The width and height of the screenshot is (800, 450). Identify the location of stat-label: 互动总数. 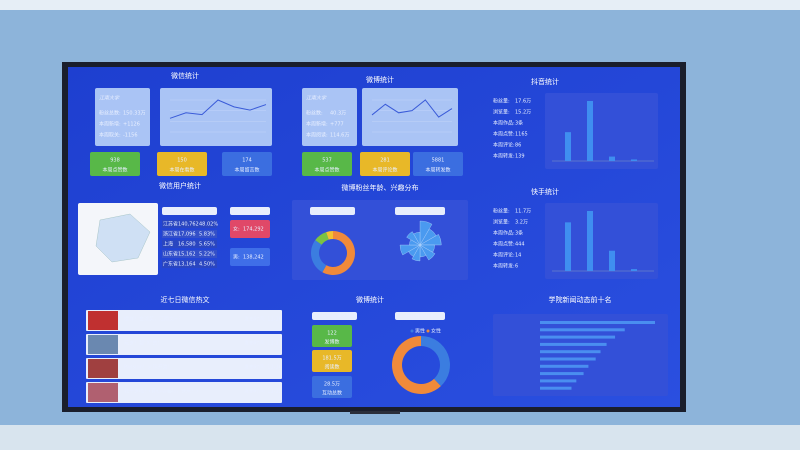
(332, 393).